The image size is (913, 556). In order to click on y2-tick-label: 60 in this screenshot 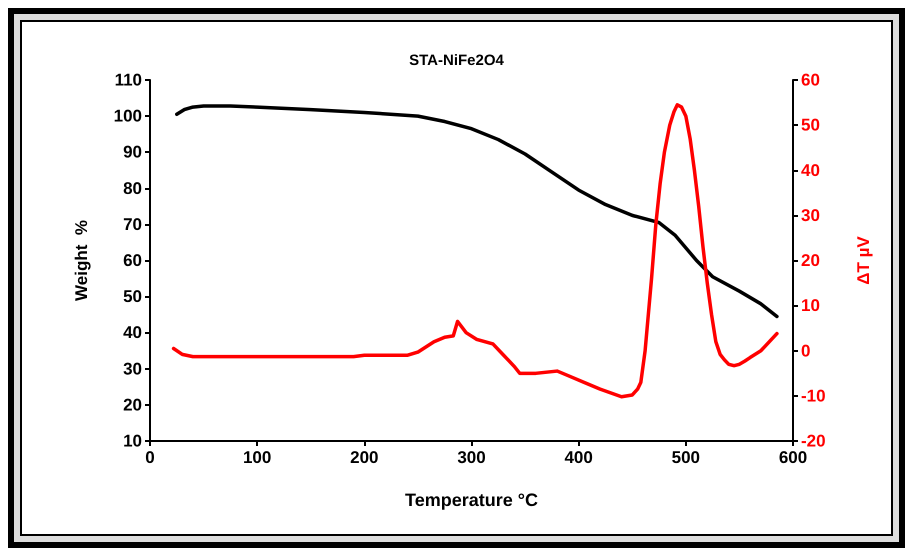, I will do `click(810, 80)`.